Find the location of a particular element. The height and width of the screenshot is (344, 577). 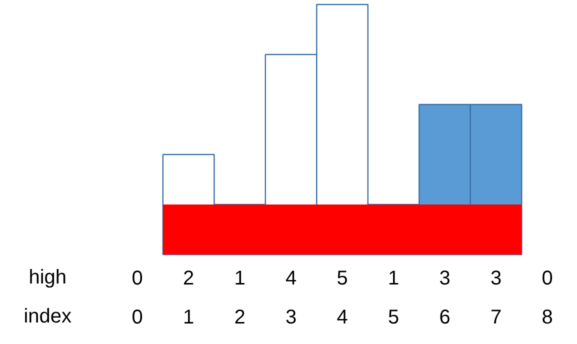

x-tick-label: 0 is located at coordinates (137, 317).